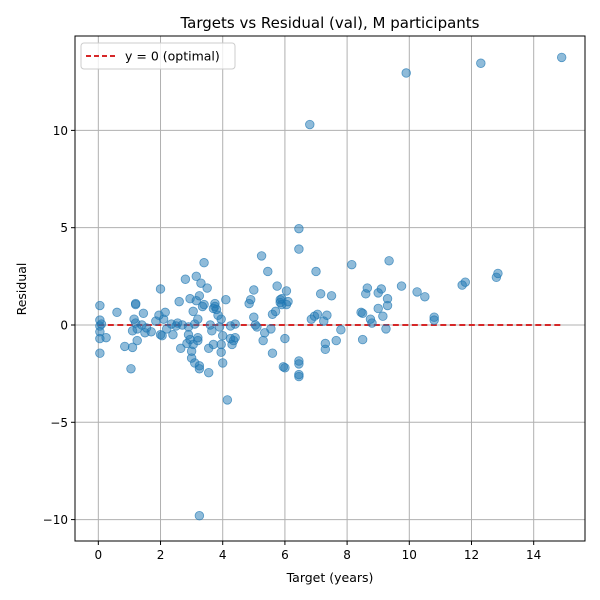 Image resolution: width=600 pixels, height=600 pixels. Describe the element at coordinates (223, 555) in the screenshot. I see `x-tick-label: 4` at that location.